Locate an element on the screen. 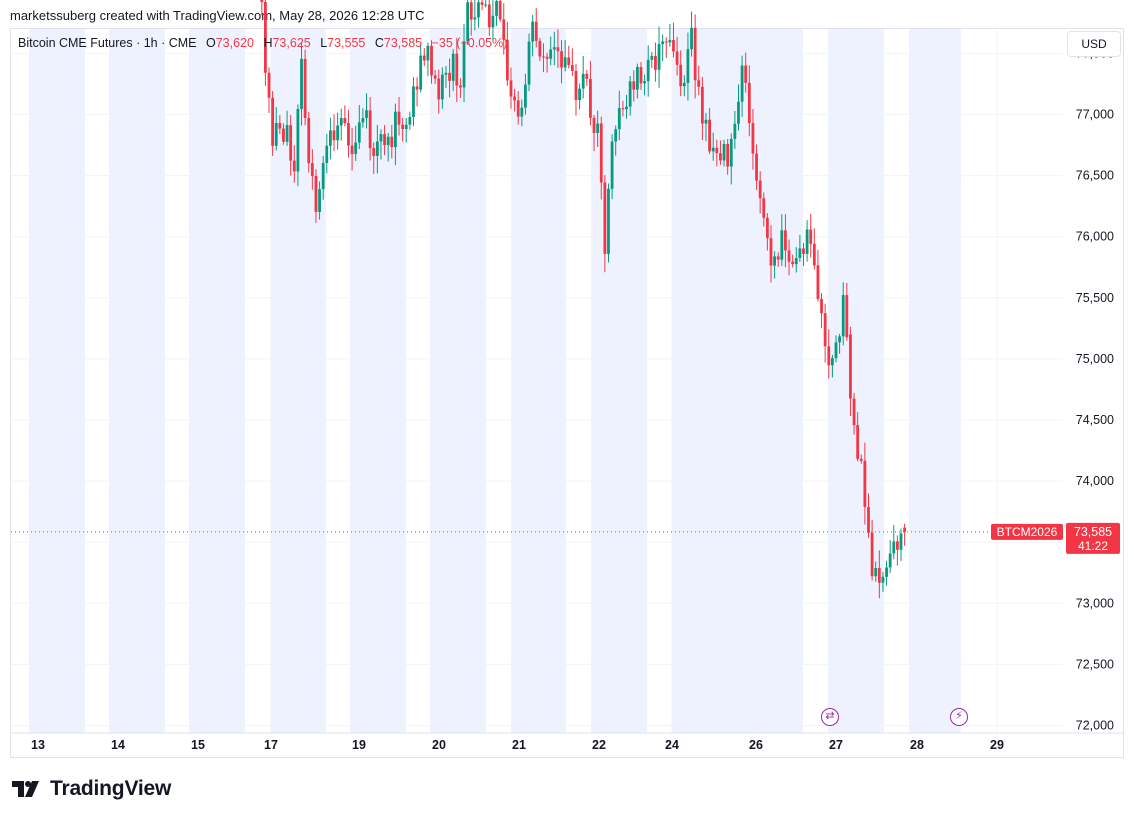 The image size is (1134, 818). lightning-circle-icon: ⚡ is located at coordinates (959, 717).